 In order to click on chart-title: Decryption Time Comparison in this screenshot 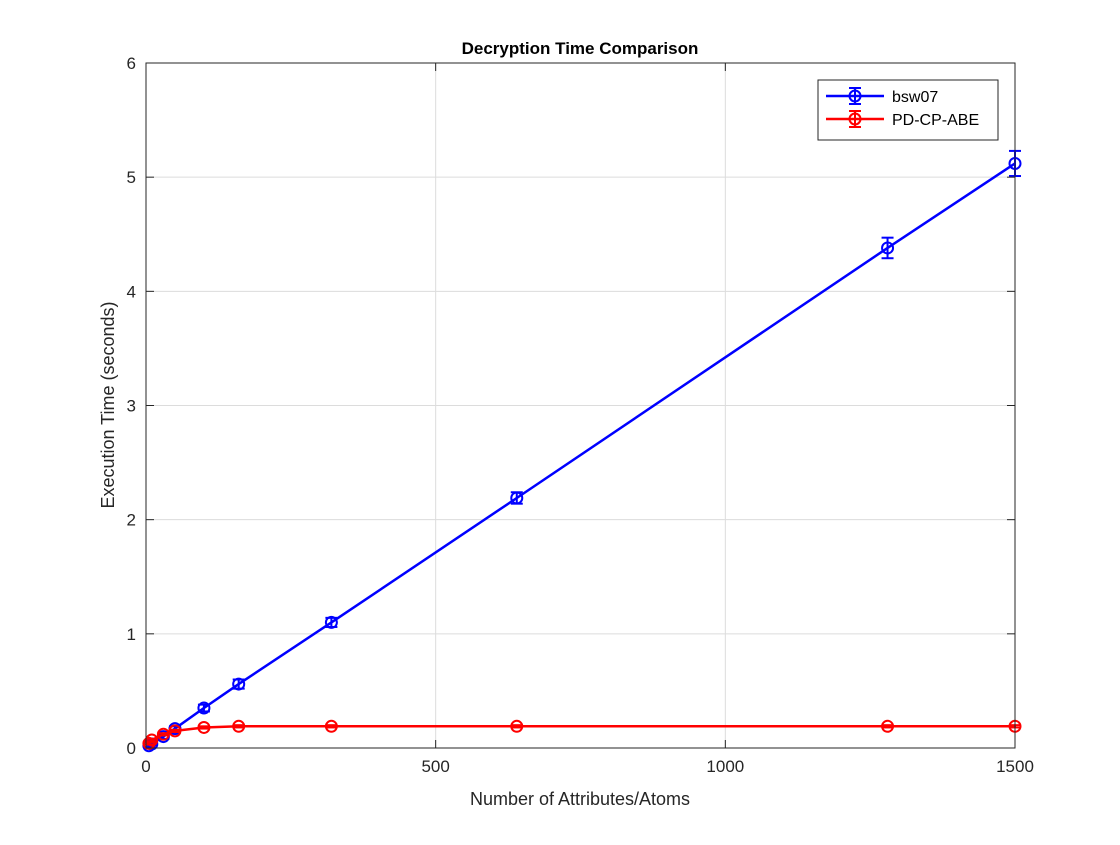, I will do `click(580, 48)`.